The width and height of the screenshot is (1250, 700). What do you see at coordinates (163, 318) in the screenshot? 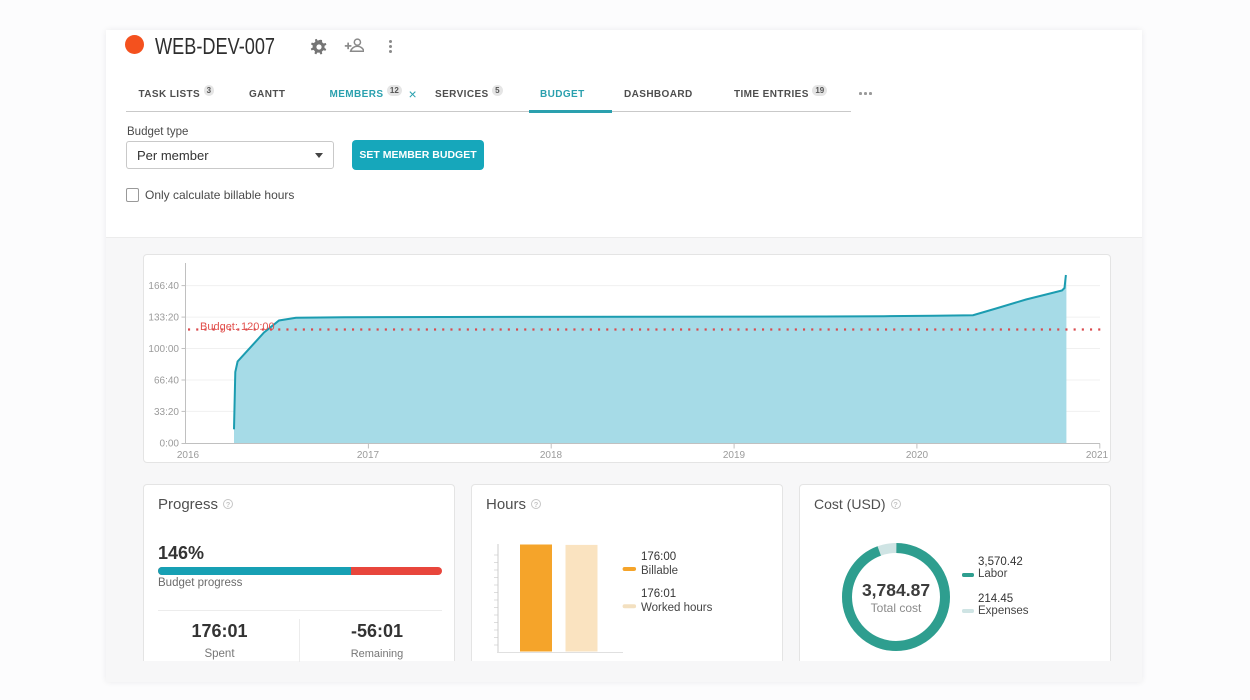
I see `svg-text: 133:20` at bounding box center [163, 318].